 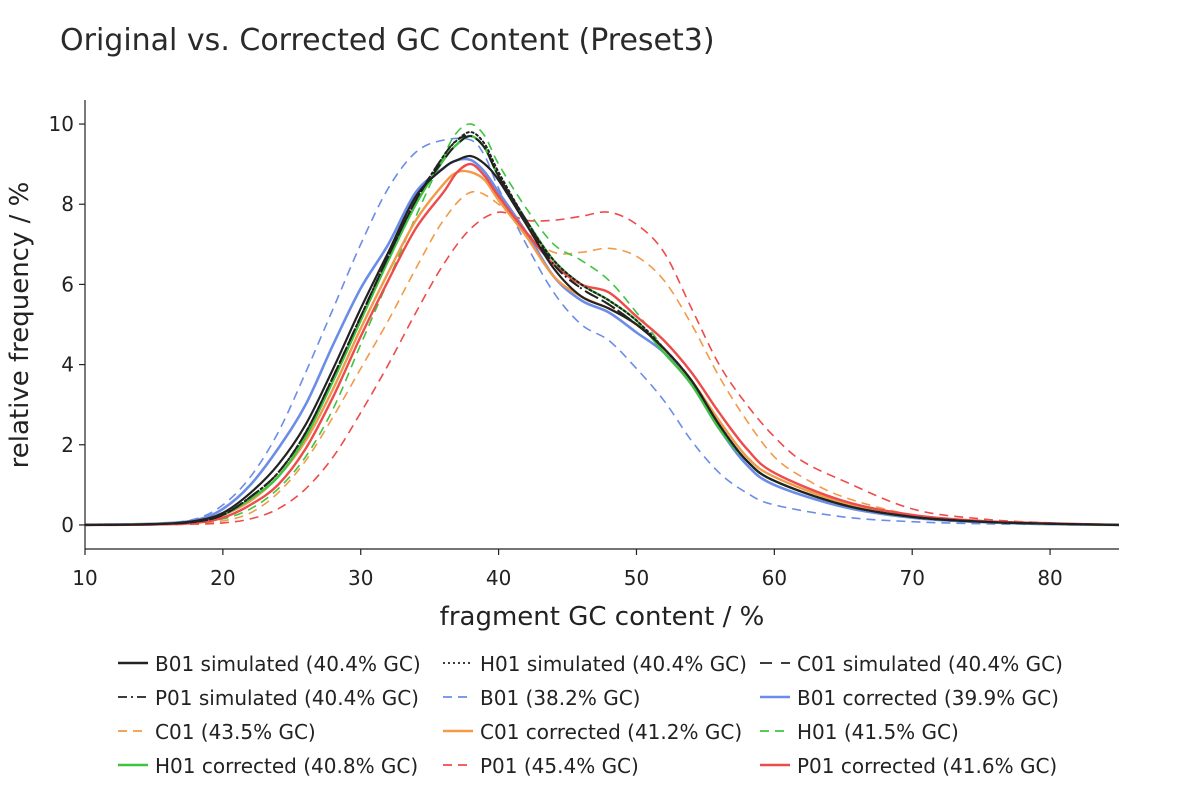 What do you see at coordinates (287, 698) in the screenshot?
I see `legend-label-3: P01 simulated (40.4% GC)` at bounding box center [287, 698].